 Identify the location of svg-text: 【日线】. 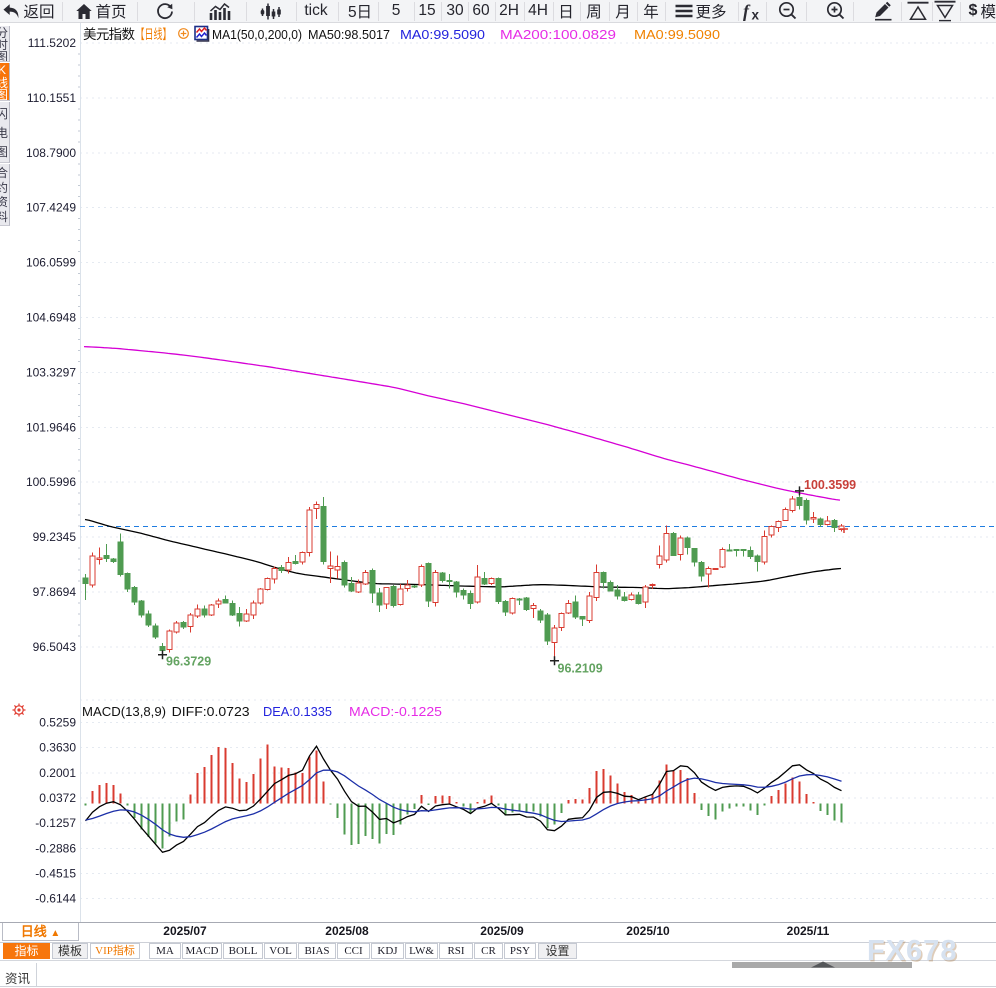
(154, 34).